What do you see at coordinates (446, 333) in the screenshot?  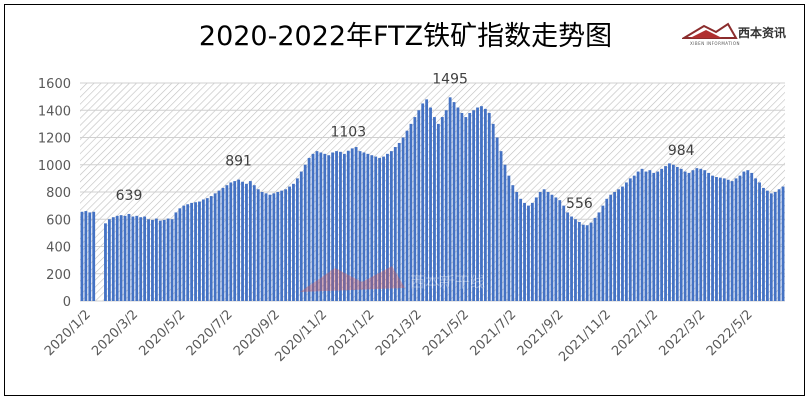 I see `x-tick-label: 2021/5/2` at bounding box center [446, 333].